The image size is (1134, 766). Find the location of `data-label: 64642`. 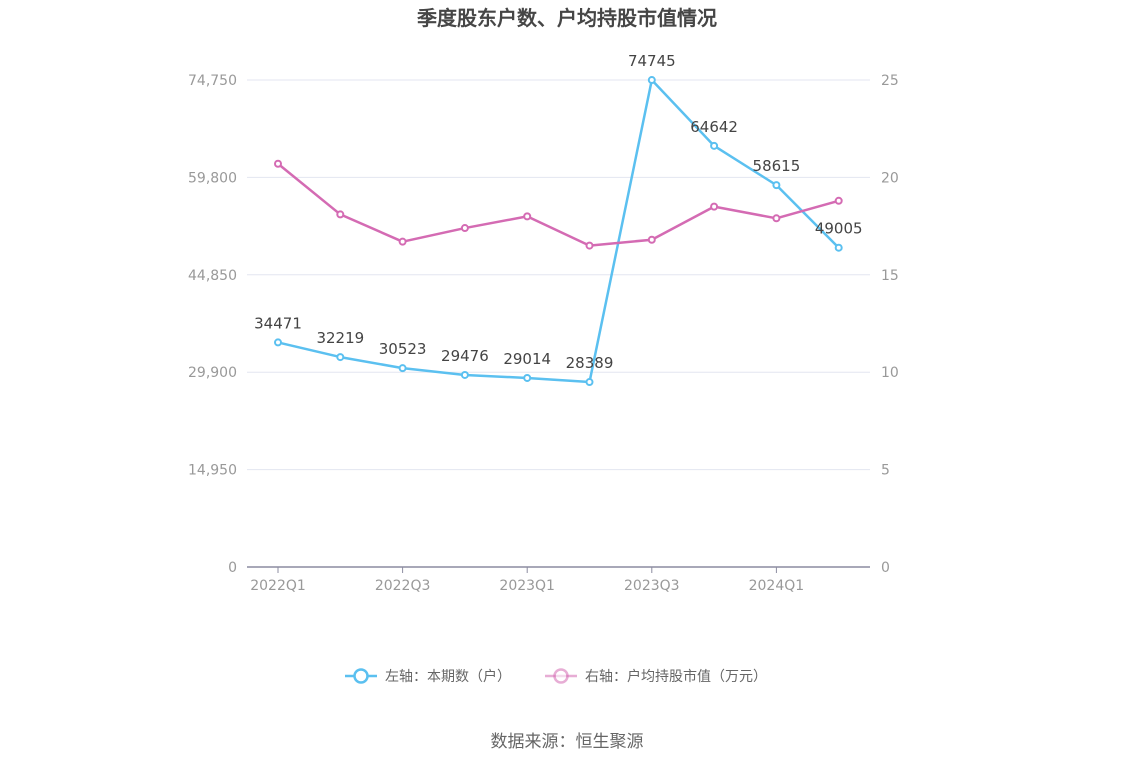

data-label: 64642 is located at coordinates (714, 127).